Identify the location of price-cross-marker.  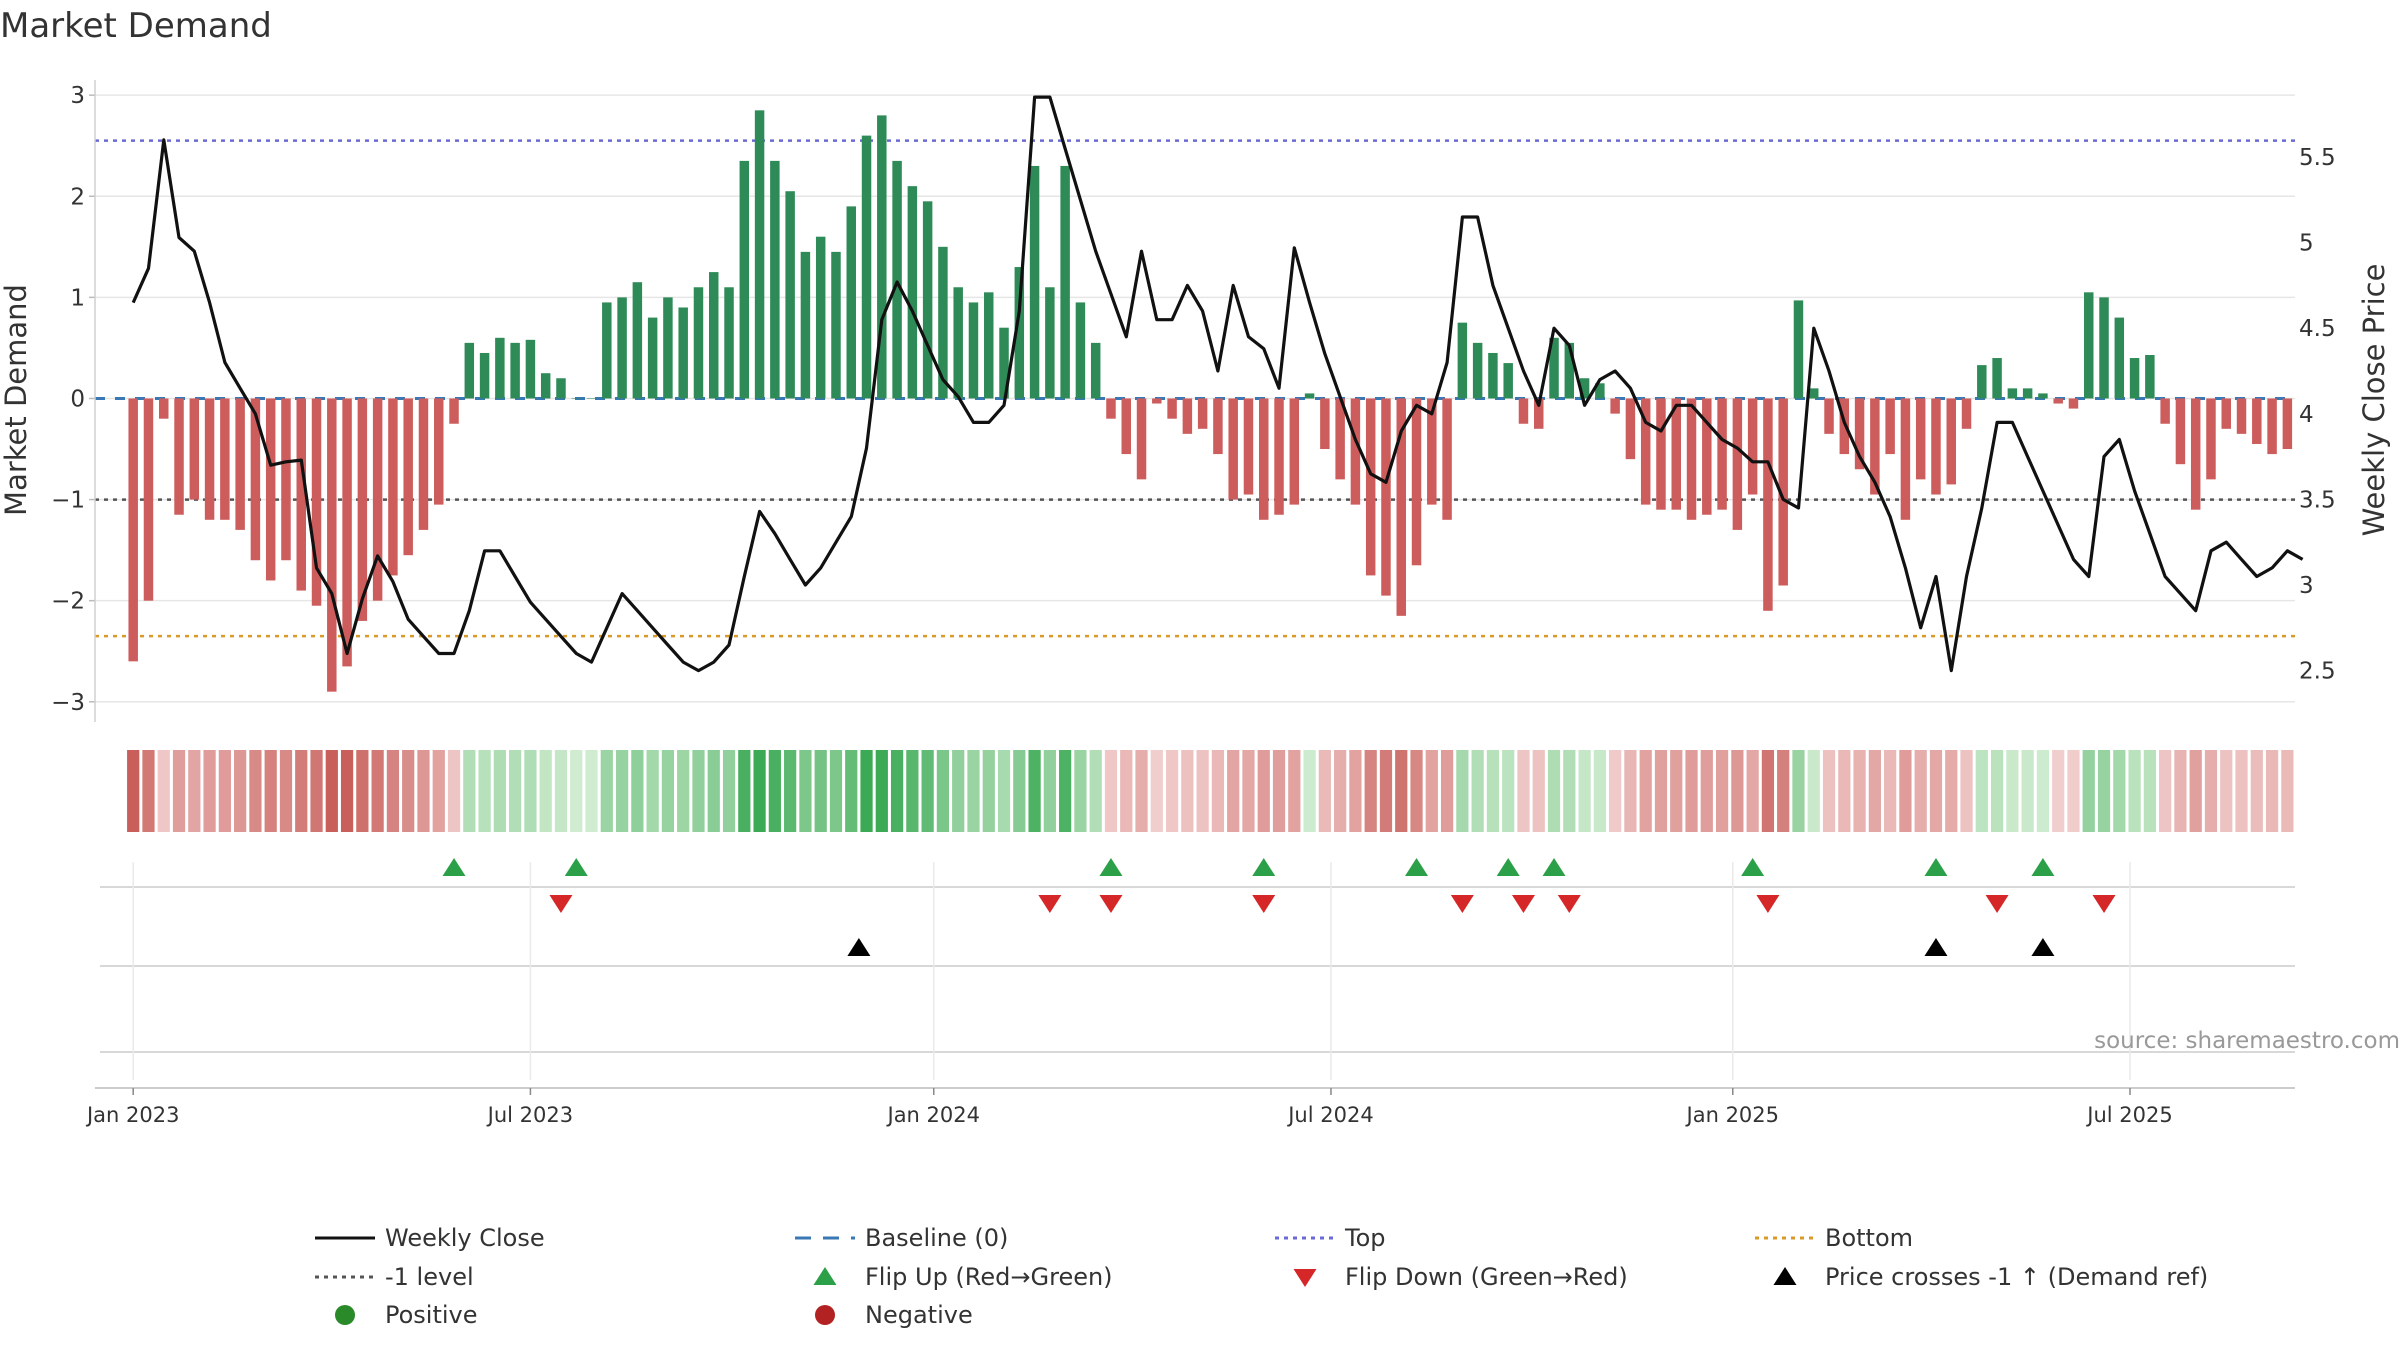
(1936, 947).